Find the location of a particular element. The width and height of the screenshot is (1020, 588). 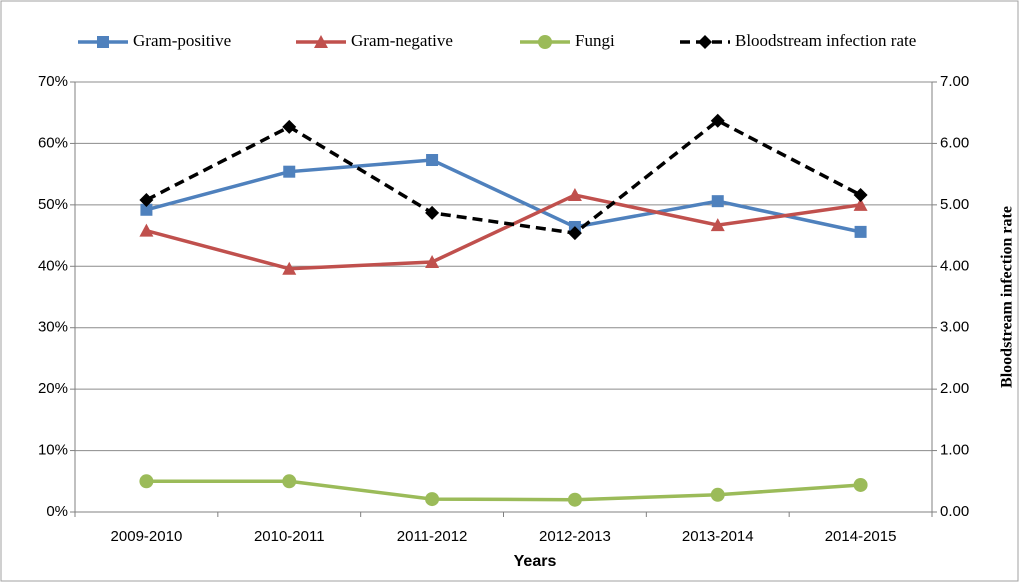

y2-tick-label: 2.00 is located at coordinates (954, 388).